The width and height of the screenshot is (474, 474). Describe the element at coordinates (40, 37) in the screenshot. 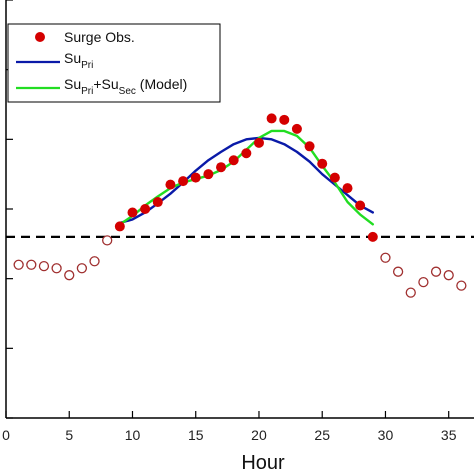

I see `legend-marker-surge-obs` at that location.